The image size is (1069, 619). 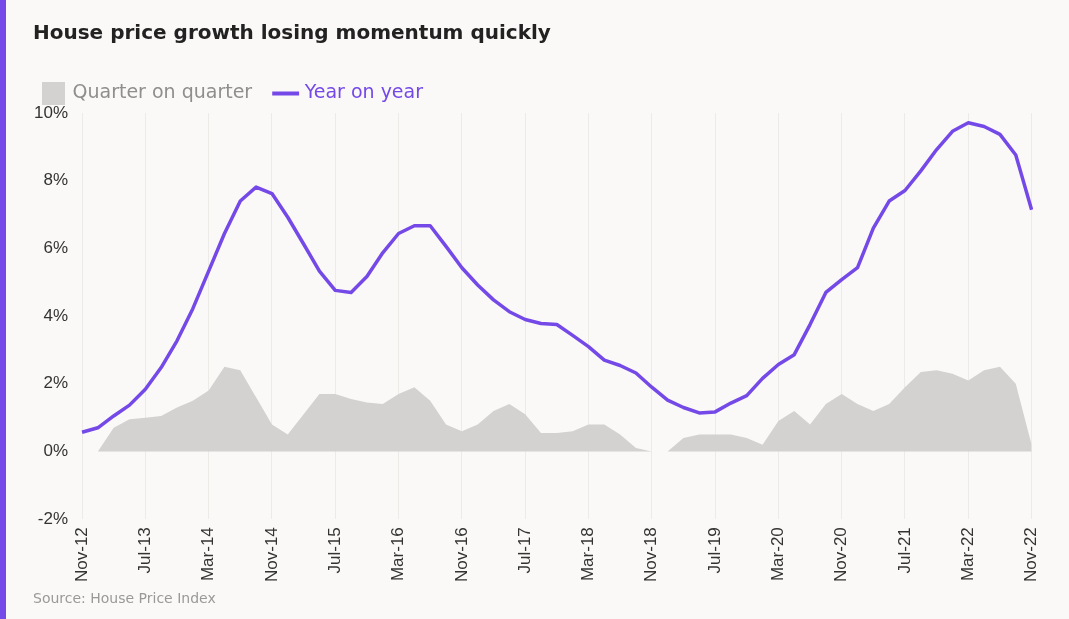 What do you see at coordinates (714, 550) in the screenshot?
I see `x-tick-label: Jul-19` at bounding box center [714, 550].